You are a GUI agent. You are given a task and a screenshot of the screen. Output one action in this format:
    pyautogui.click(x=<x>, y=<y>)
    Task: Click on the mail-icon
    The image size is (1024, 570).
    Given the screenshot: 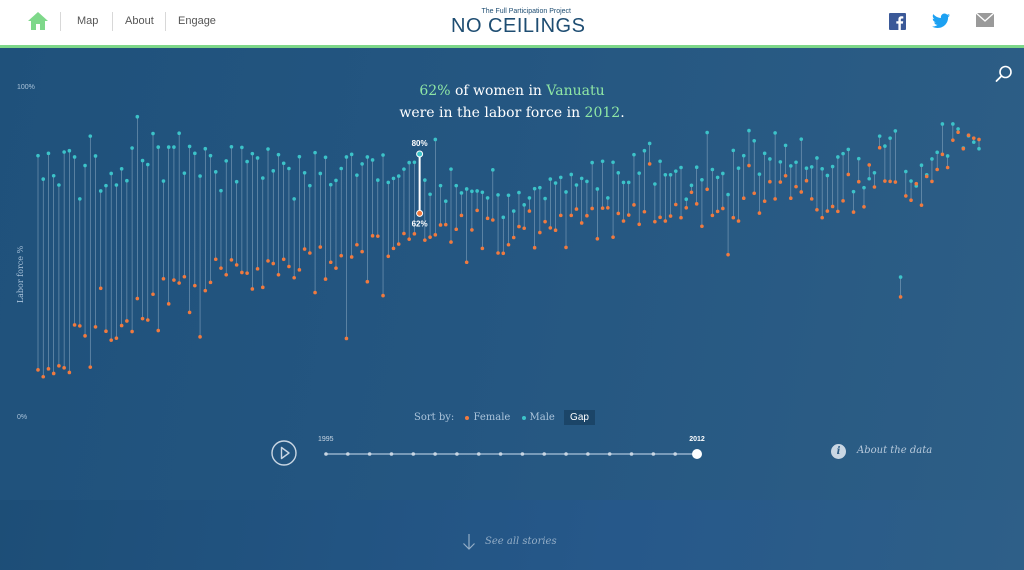 What is the action you would take?
    pyautogui.click(x=985, y=20)
    